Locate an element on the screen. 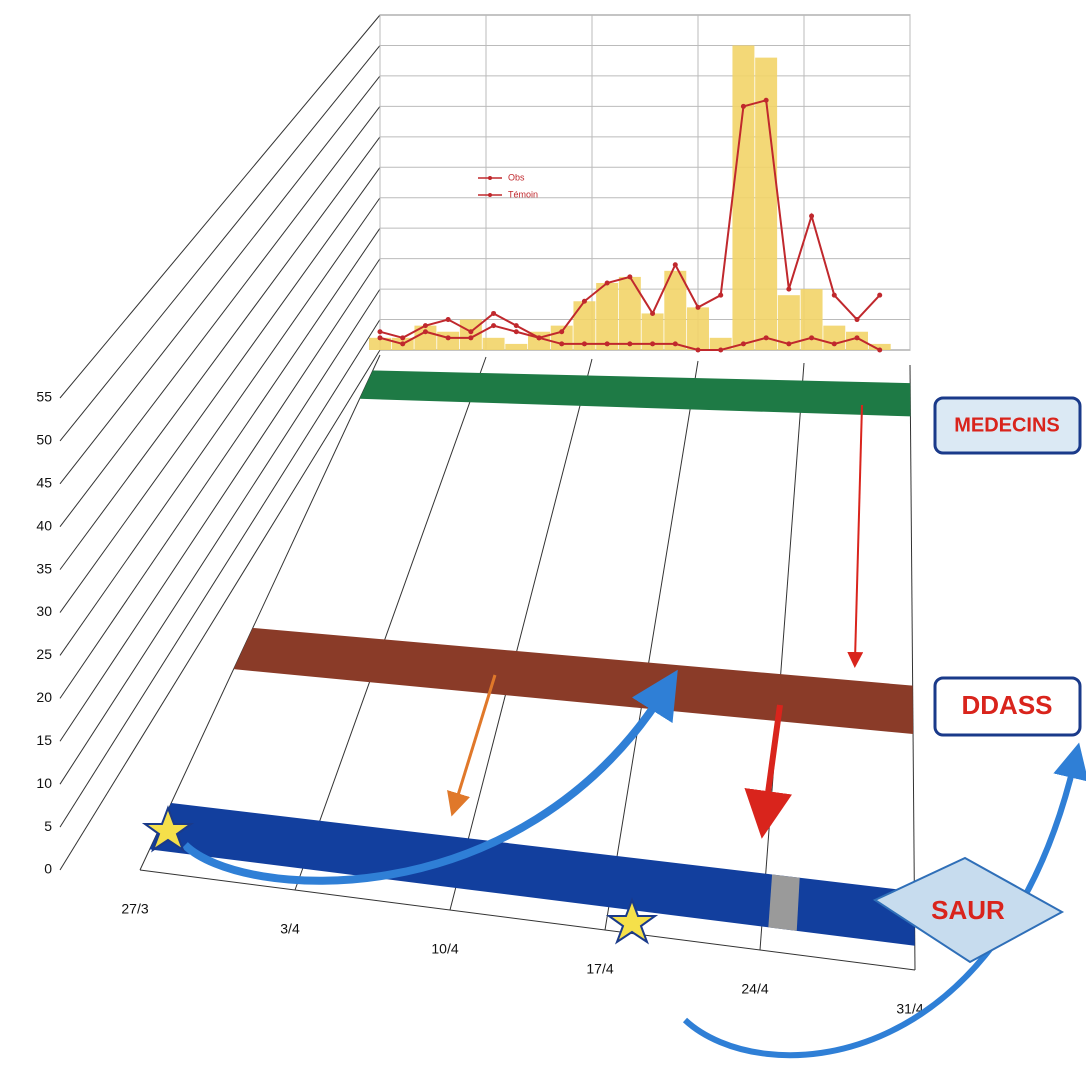 The width and height of the screenshot is (1086, 1070). y-tick-label: 15 is located at coordinates (44, 740).